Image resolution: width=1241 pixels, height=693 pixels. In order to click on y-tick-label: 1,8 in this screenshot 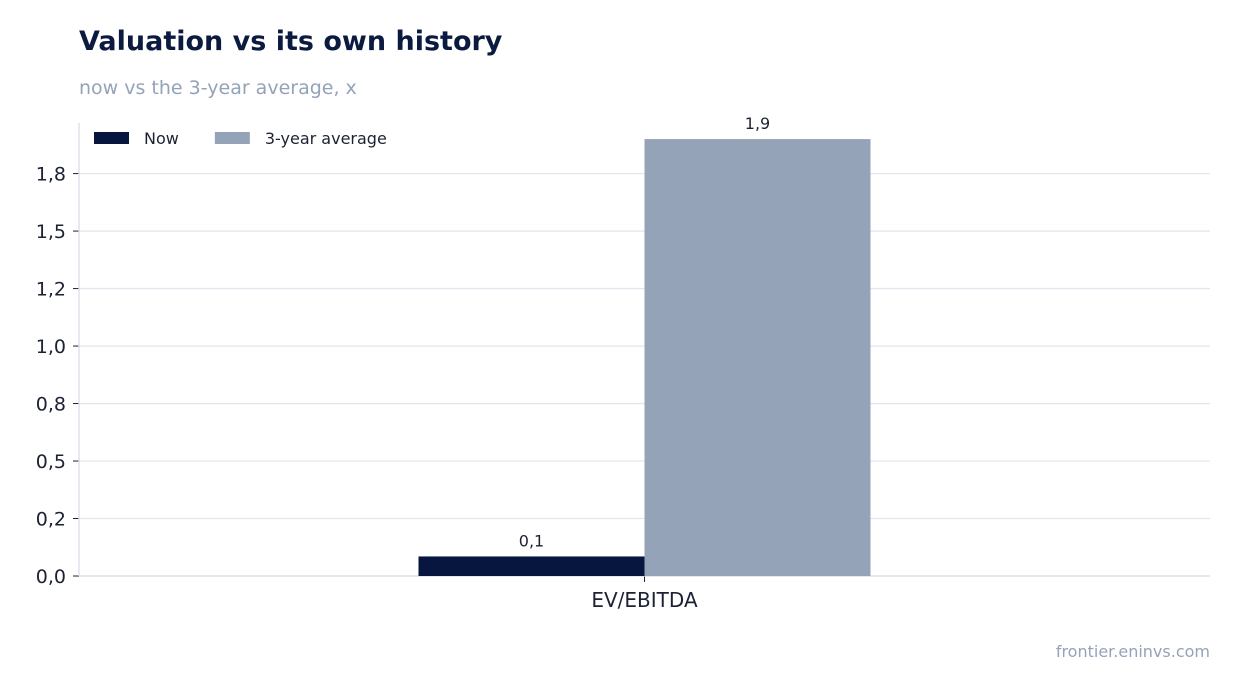, I will do `click(51, 175)`.